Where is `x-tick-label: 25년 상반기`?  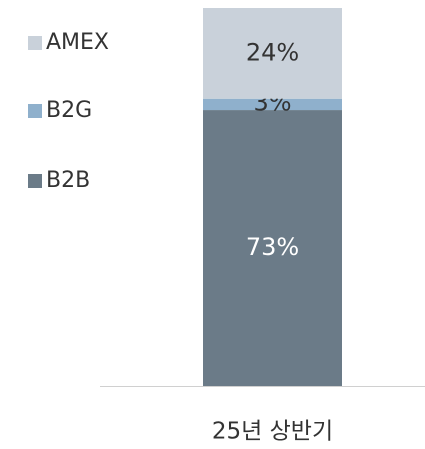
x-tick-label: 25년 상반기 is located at coordinates (272, 432).